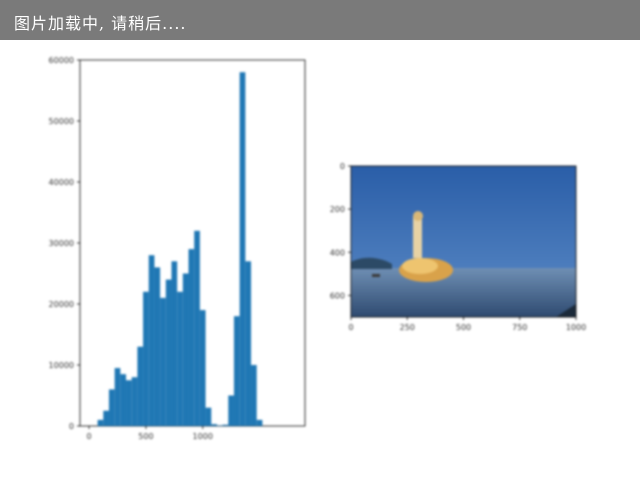  I want to click on image-x-tick-label: 750, so click(519, 327).